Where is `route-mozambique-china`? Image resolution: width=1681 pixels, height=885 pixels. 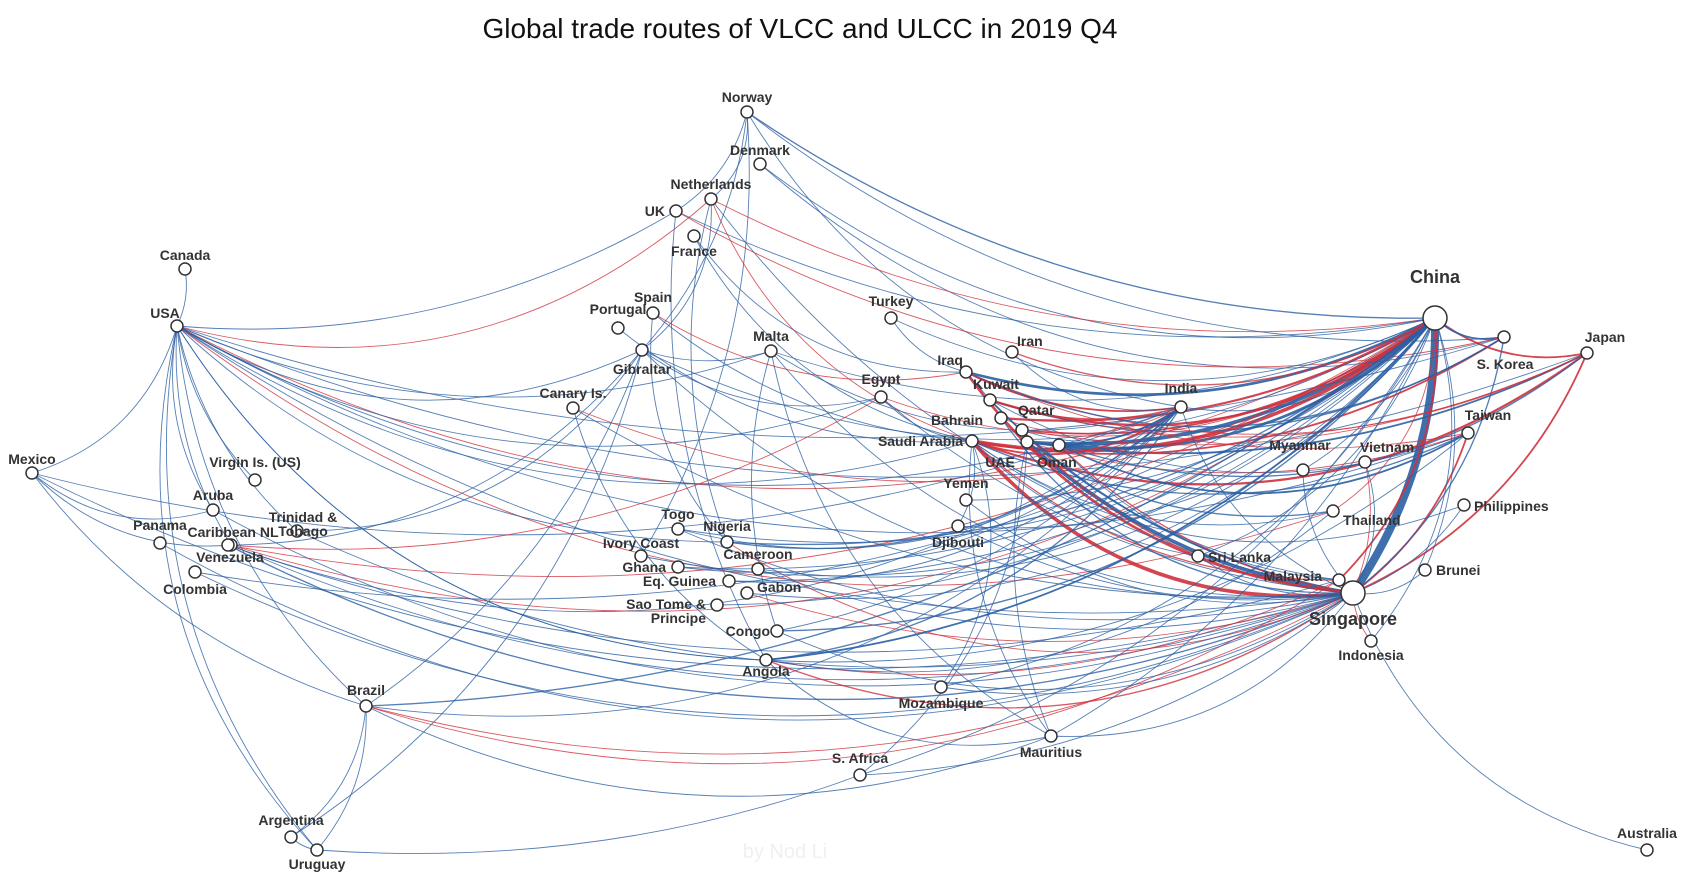
route-mozambique-china is located at coordinates (1188, 502).